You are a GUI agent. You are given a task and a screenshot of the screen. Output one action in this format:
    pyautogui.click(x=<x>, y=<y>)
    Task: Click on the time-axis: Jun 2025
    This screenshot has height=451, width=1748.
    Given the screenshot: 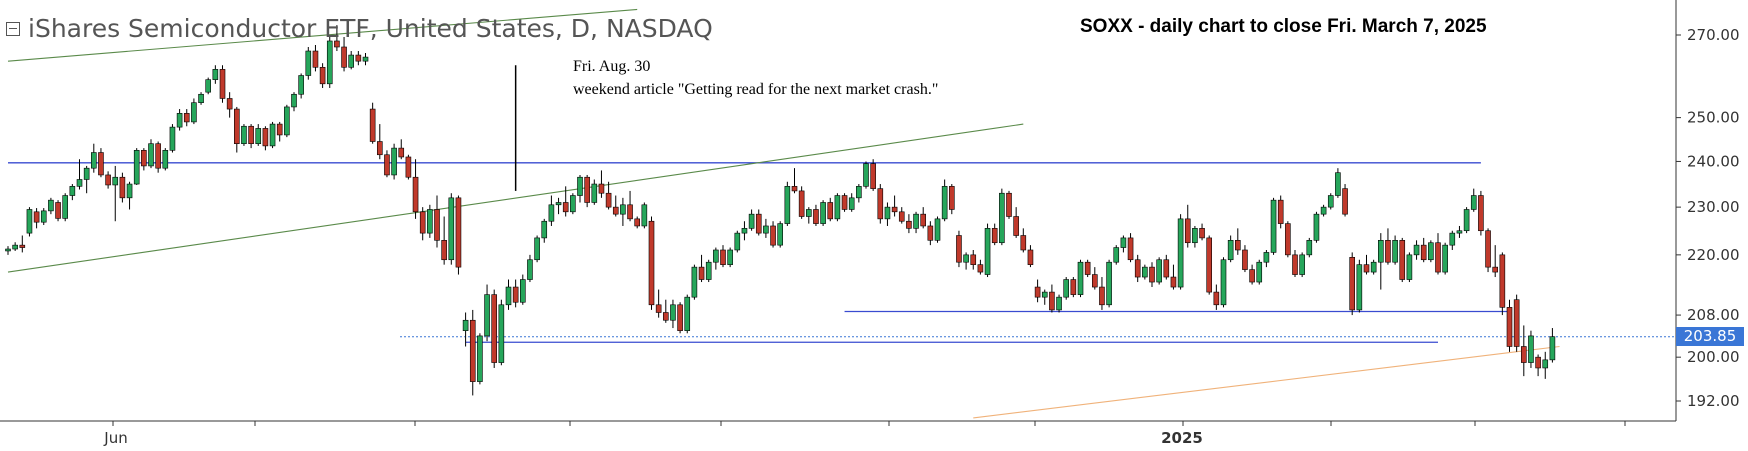 What is the action you would take?
    pyautogui.click(x=864, y=434)
    